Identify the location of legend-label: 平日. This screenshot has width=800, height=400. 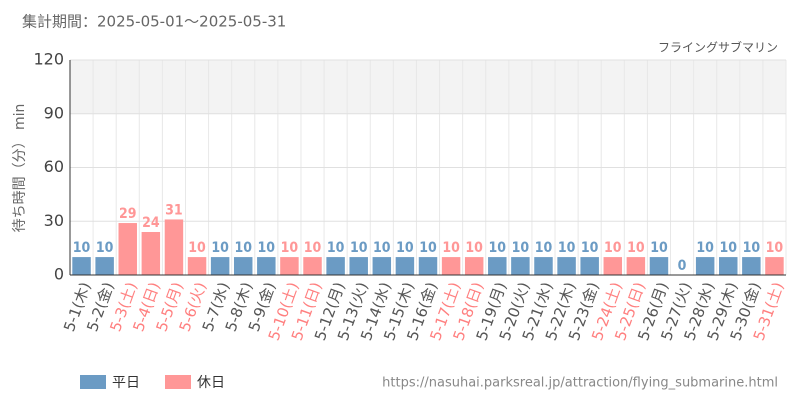
(126, 383).